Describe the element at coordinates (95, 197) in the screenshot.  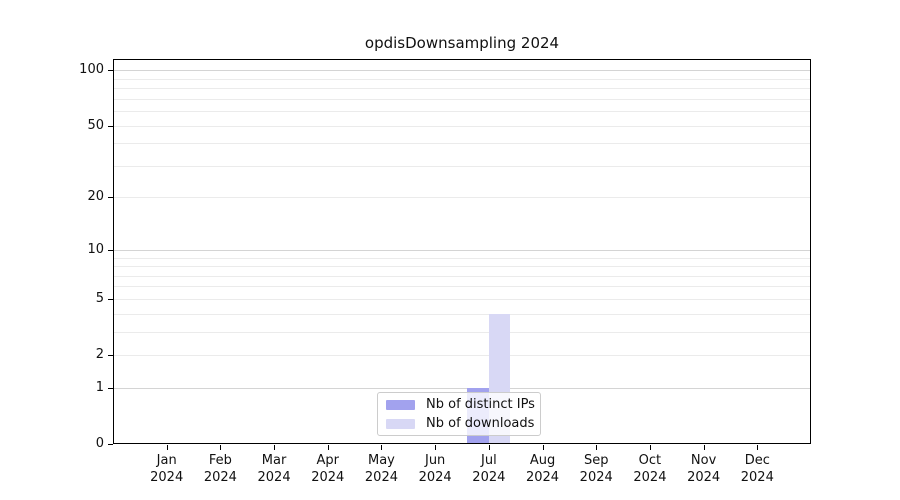
I see `y-tick-label: 20` at that location.